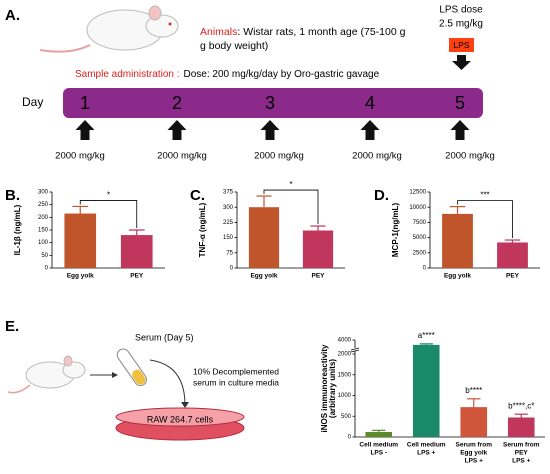  I want to click on y-tick-label: 375, so click(228, 193).